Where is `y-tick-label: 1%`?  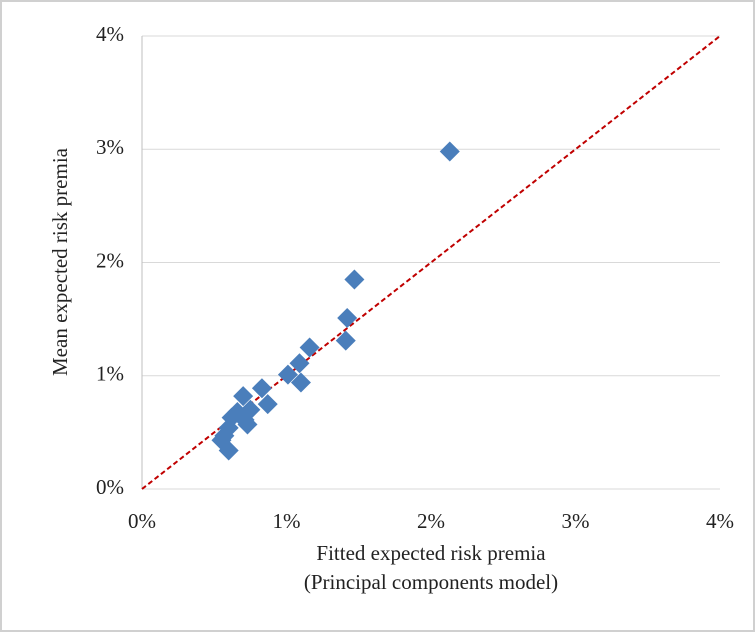 y-tick-label: 1% is located at coordinates (110, 374).